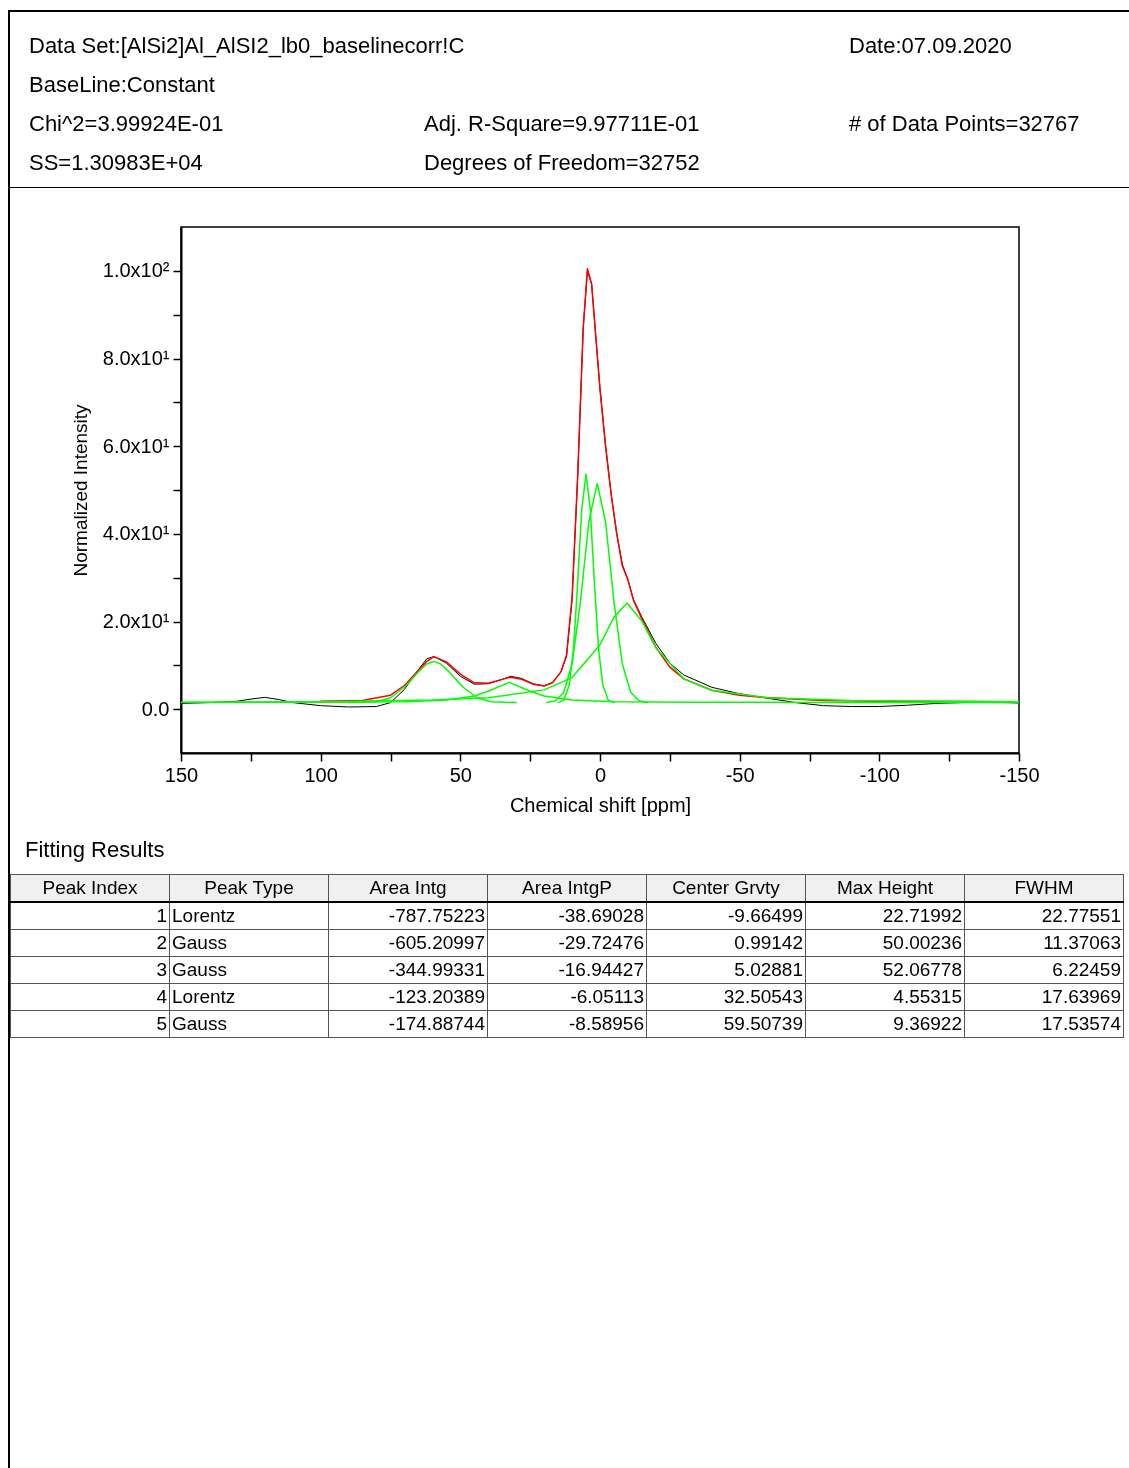  What do you see at coordinates (562, 163) in the screenshot?
I see `text: Degrees of Freedom=32752` at bounding box center [562, 163].